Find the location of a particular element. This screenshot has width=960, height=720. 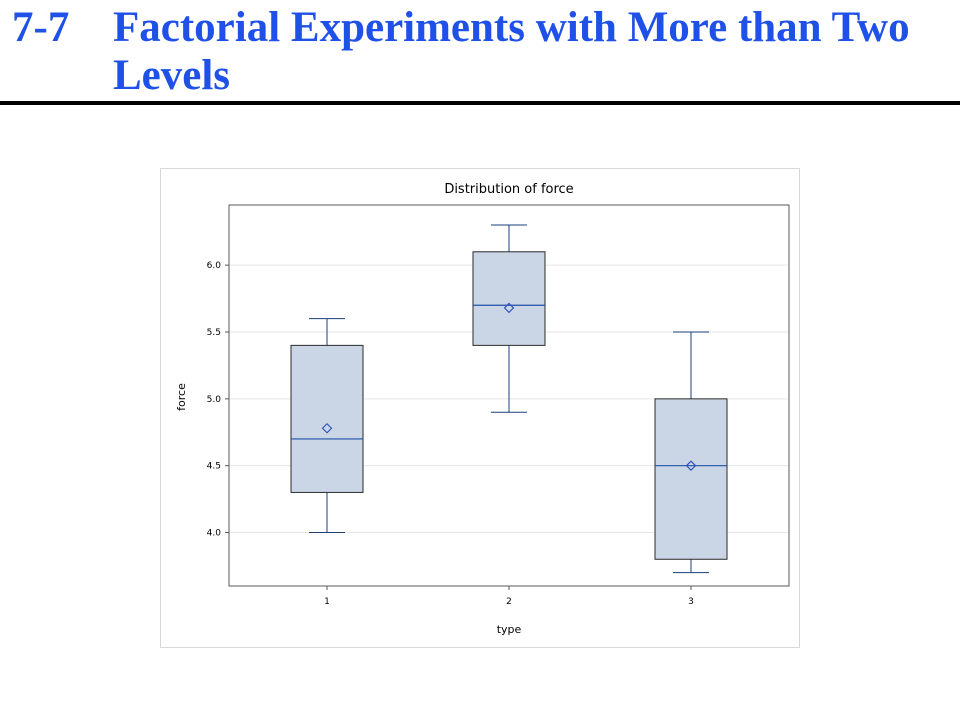

y-axis-ticks: 4.0 4.5 5.0 5.5 6.0 is located at coordinates (218, 400).